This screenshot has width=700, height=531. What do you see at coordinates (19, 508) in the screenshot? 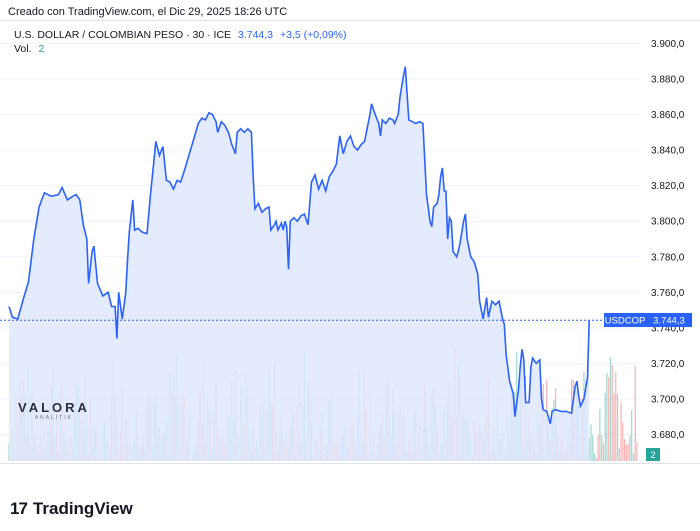
I see `tradingview-logo-icon: 17` at bounding box center [19, 508].